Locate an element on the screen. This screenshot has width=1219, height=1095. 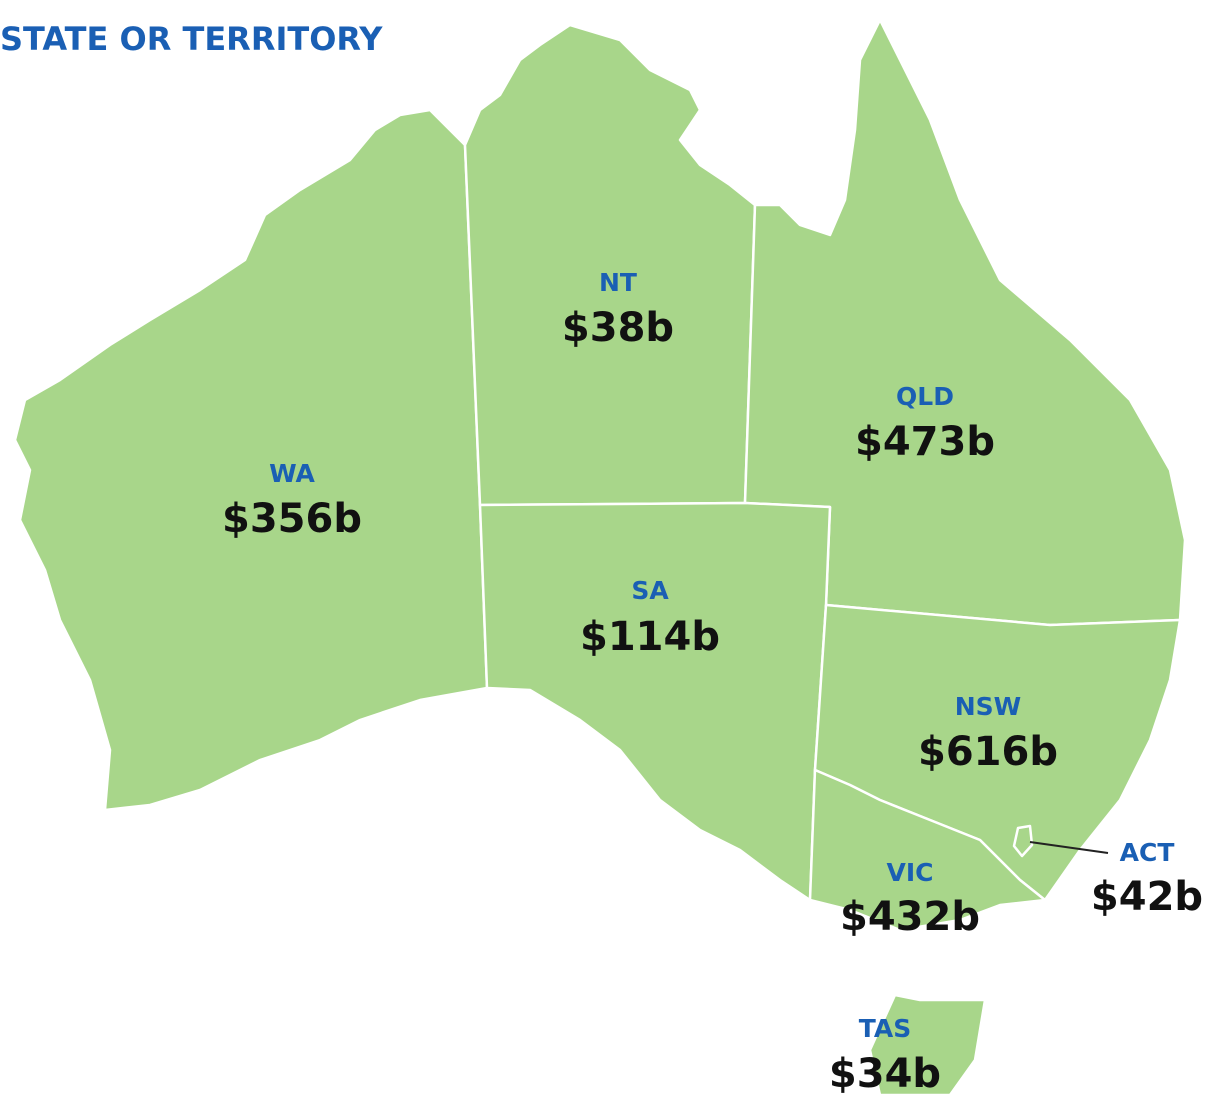
region-sa is located at coordinates (655, 701).